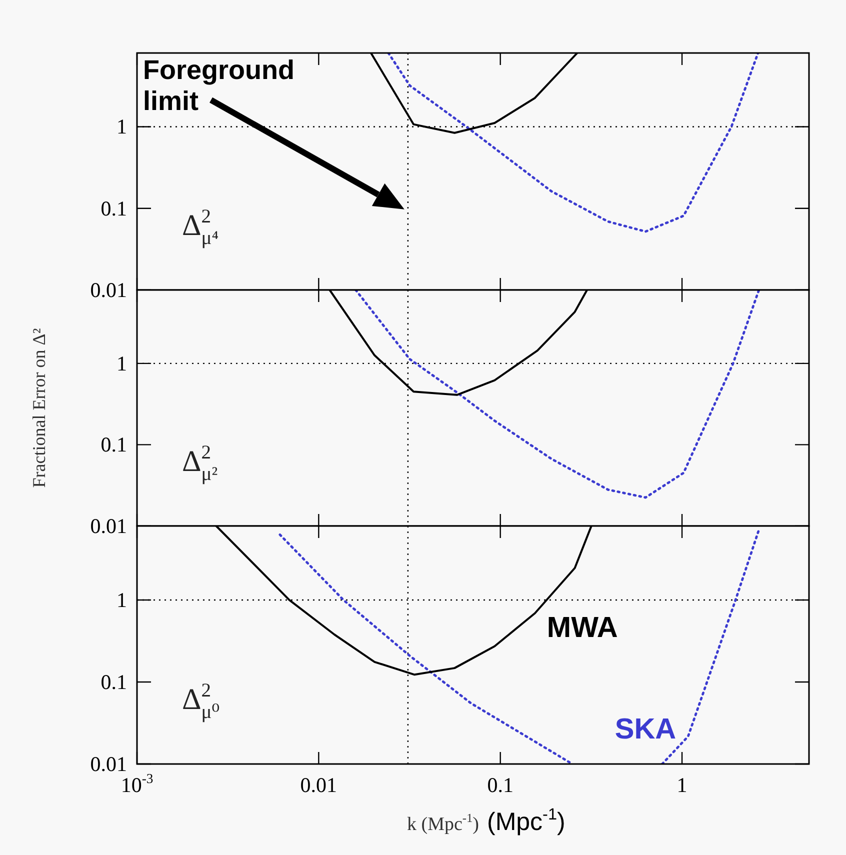 The height and width of the screenshot is (855, 846). What do you see at coordinates (645, 729) in the screenshot?
I see `series-label: SKA` at bounding box center [645, 729].